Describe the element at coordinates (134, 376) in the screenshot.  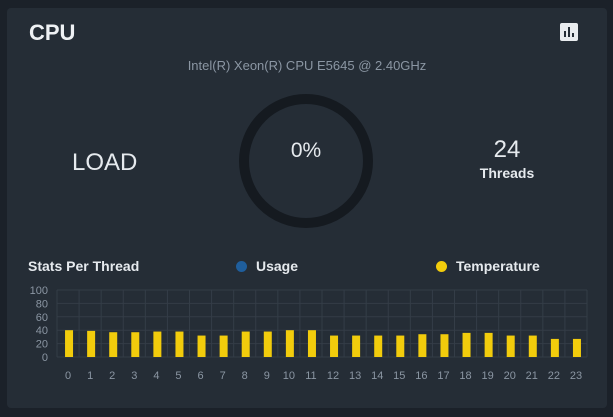
I see `x-tick-label: 3` at that location.